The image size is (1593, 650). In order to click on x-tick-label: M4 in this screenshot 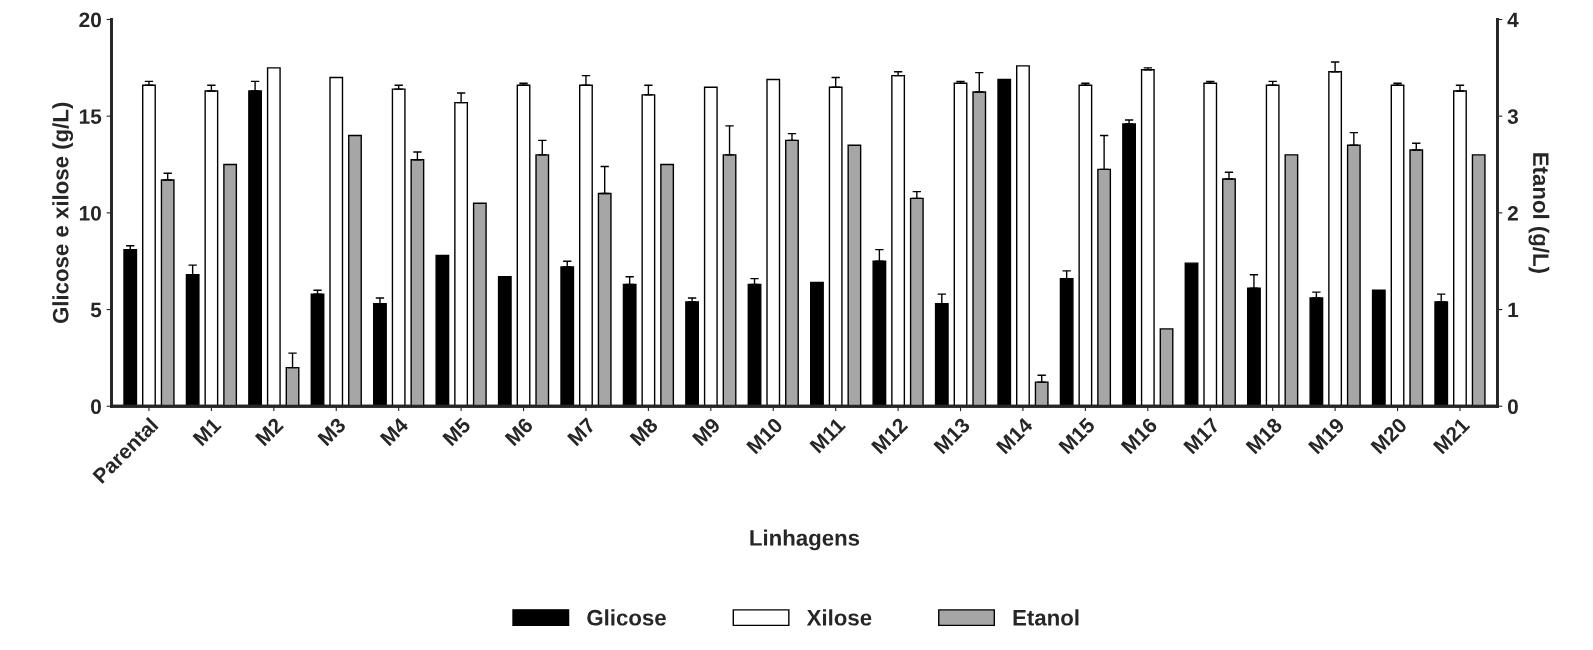, I will do `click(394, 431)`.